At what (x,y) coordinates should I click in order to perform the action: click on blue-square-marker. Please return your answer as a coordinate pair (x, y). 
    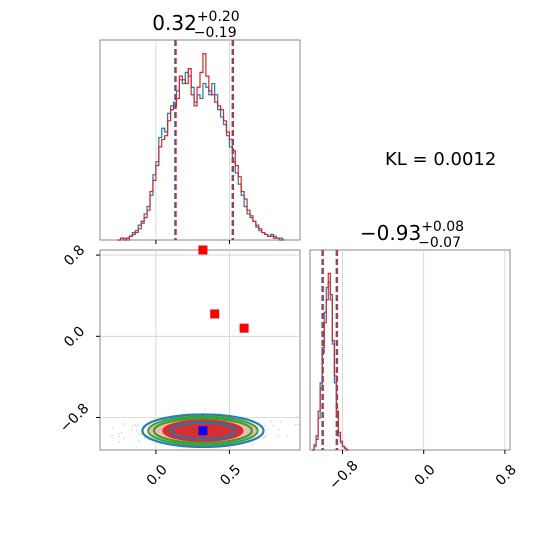
    Looking at the image, I should click on (203, 431).